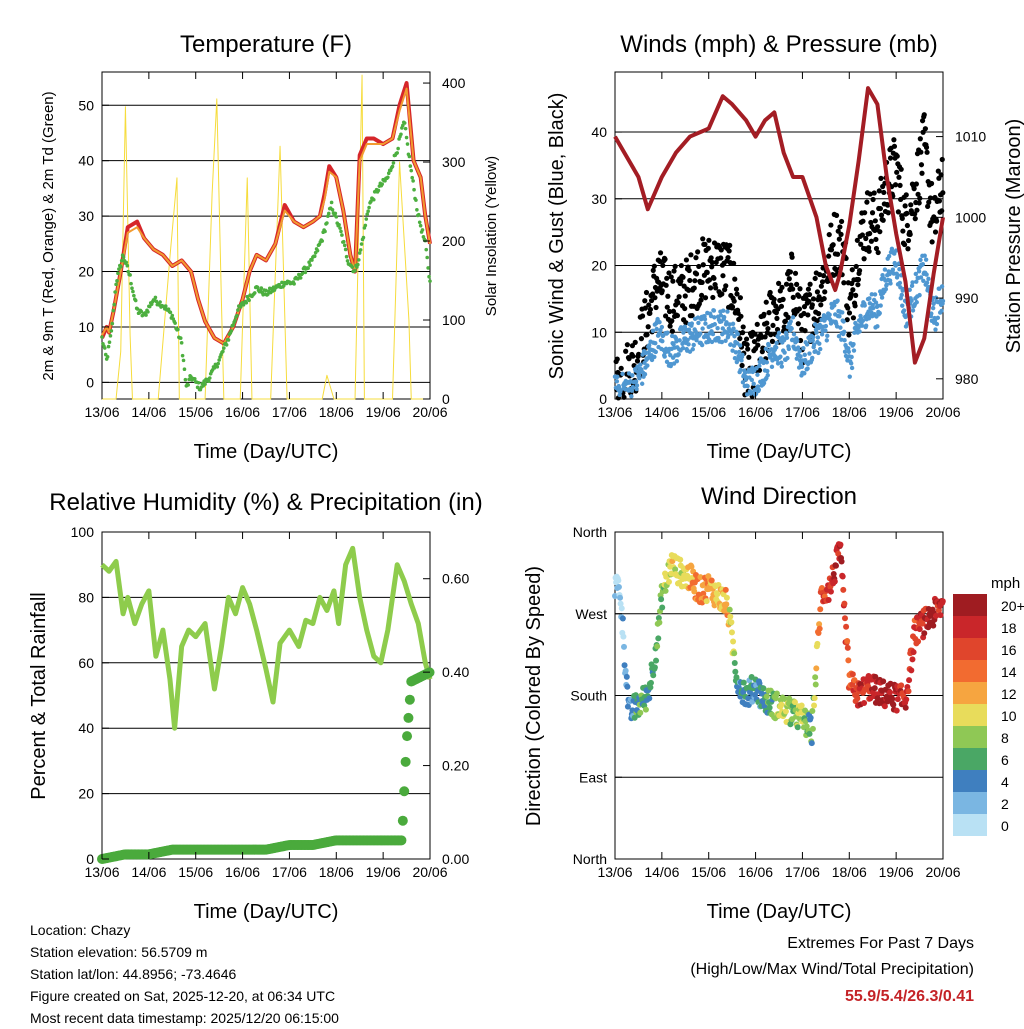 Image resolution: width=1024 pixels, height=1029 pixels. I want to click on x-tick-label: 17/06, so click(802, 412).